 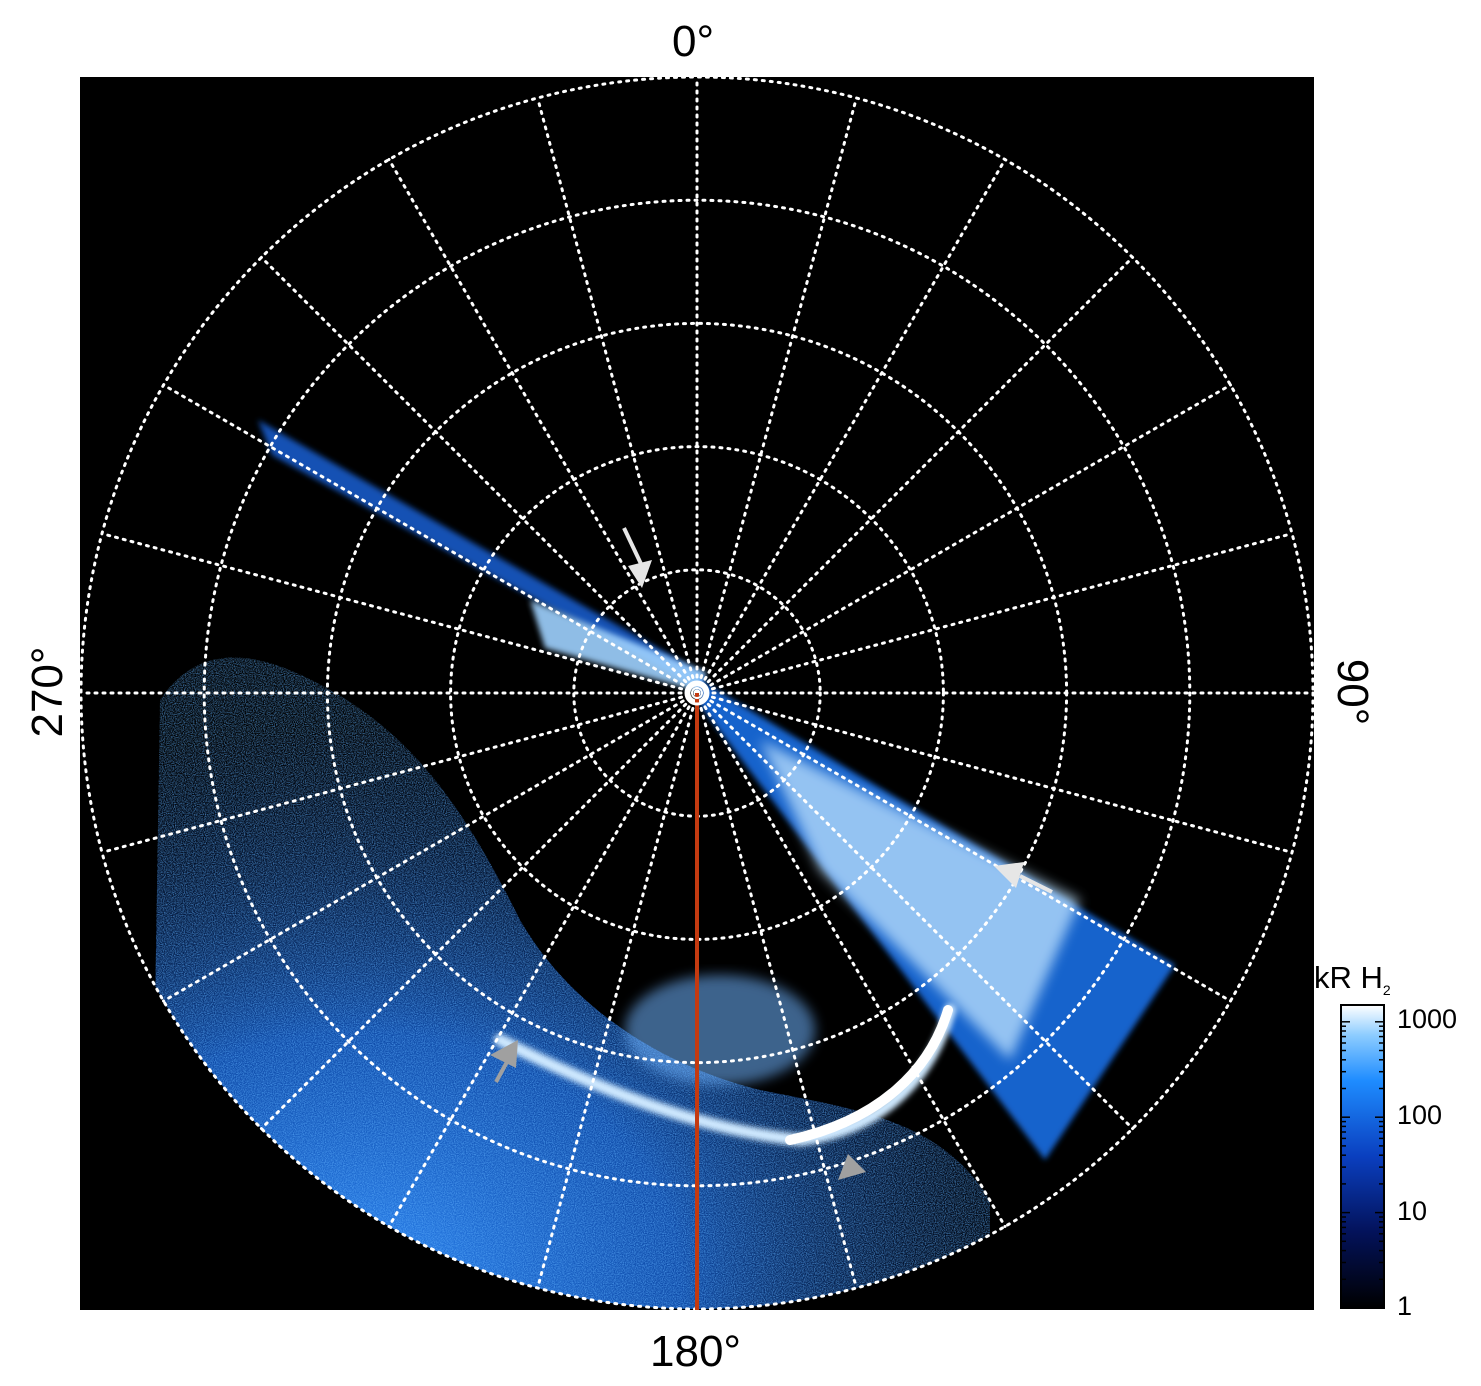 What do you see at coordinates (1023, 878) in the screenshot?
I see `arrow-white-right-icon` at bounding box center [1023, 878].